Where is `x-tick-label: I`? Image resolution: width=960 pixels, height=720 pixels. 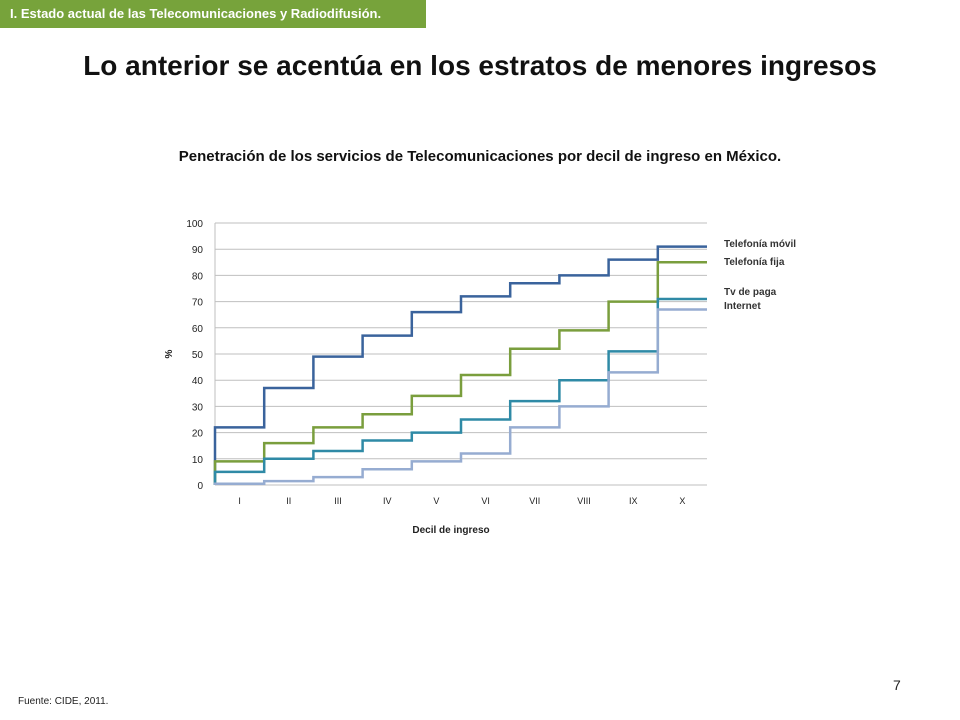 x-tick-label: I is located at coordinates (239, 501).